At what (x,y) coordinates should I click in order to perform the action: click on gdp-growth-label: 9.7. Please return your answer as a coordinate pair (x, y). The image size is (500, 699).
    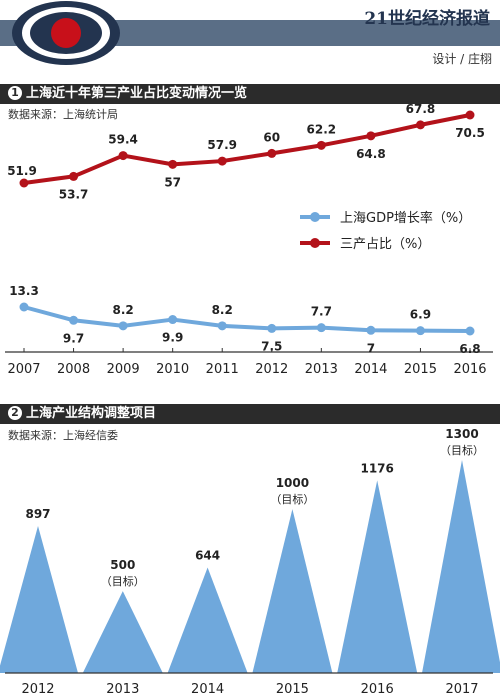
    Looking at the image, I should click on (73, 338).